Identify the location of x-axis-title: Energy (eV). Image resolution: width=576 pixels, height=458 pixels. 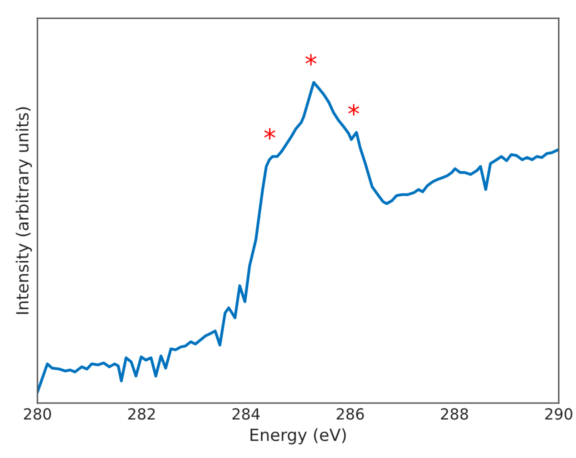
(298, 436).